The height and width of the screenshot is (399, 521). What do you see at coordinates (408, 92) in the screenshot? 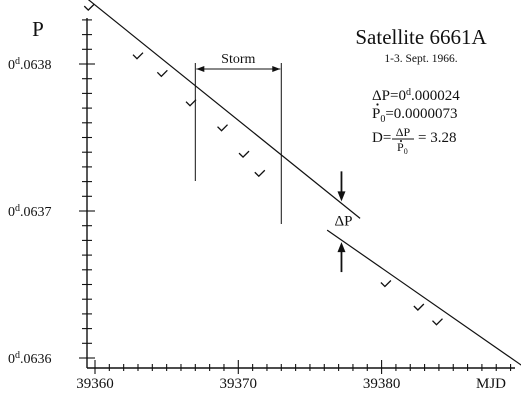
I see `delta-p-sup: d` at bounding box center [408, 92].